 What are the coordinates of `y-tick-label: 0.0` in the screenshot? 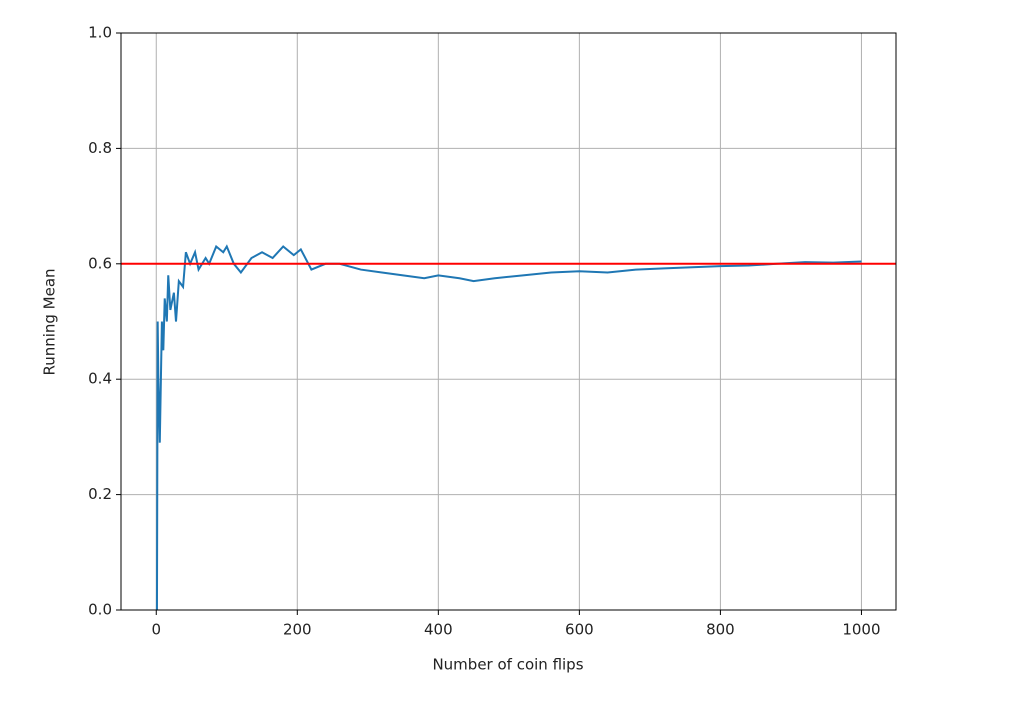 It's located at (100, 610).